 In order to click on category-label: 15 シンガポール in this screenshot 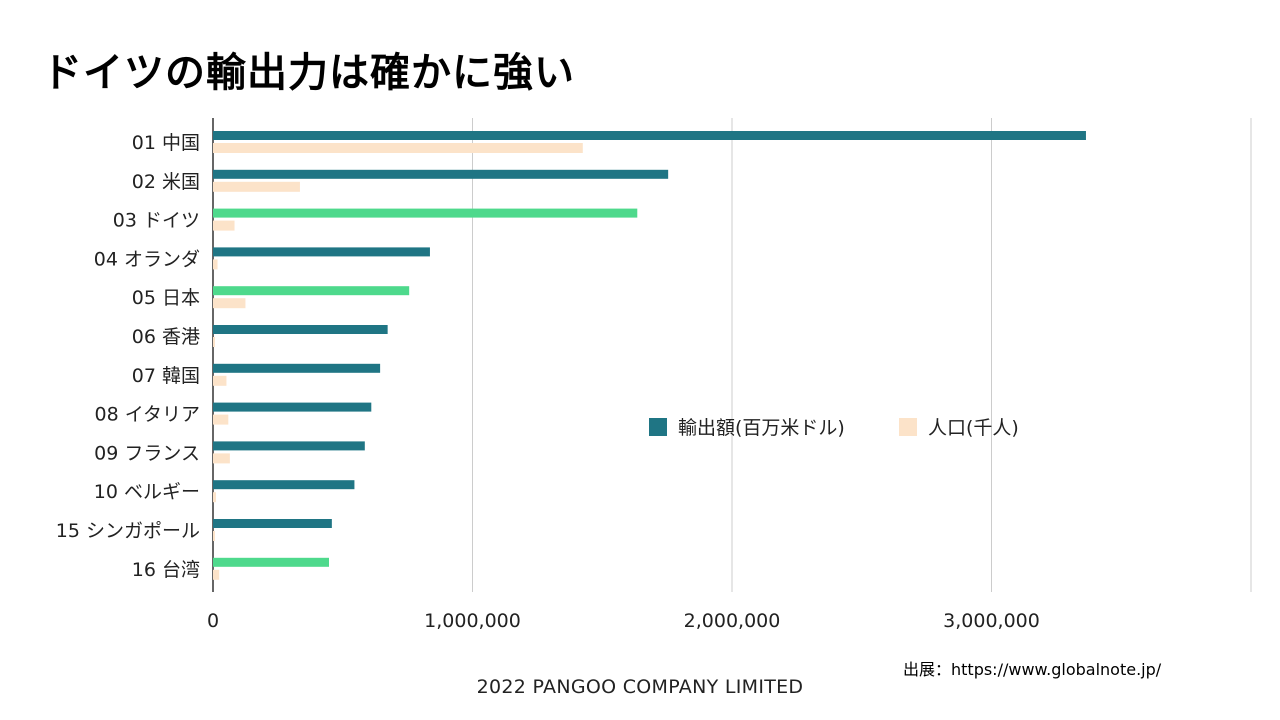, I will do `click(128, 531)`.